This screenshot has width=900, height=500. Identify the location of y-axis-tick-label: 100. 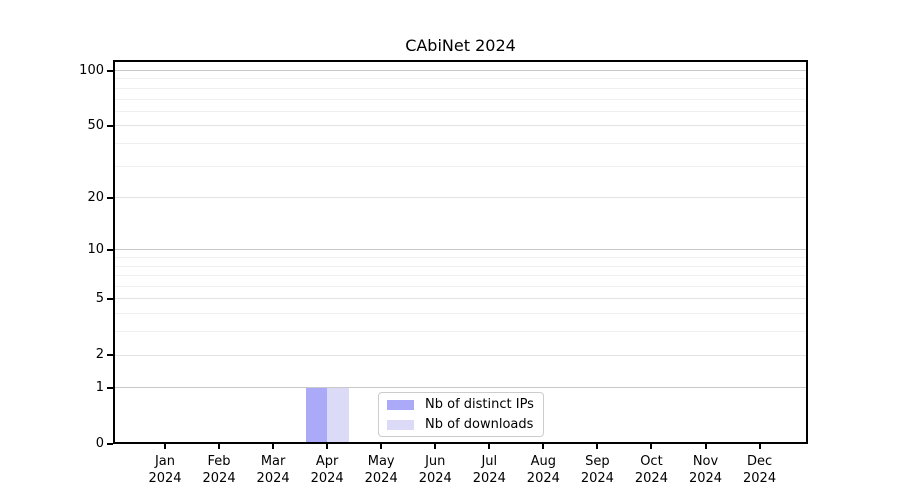
(91, 70).